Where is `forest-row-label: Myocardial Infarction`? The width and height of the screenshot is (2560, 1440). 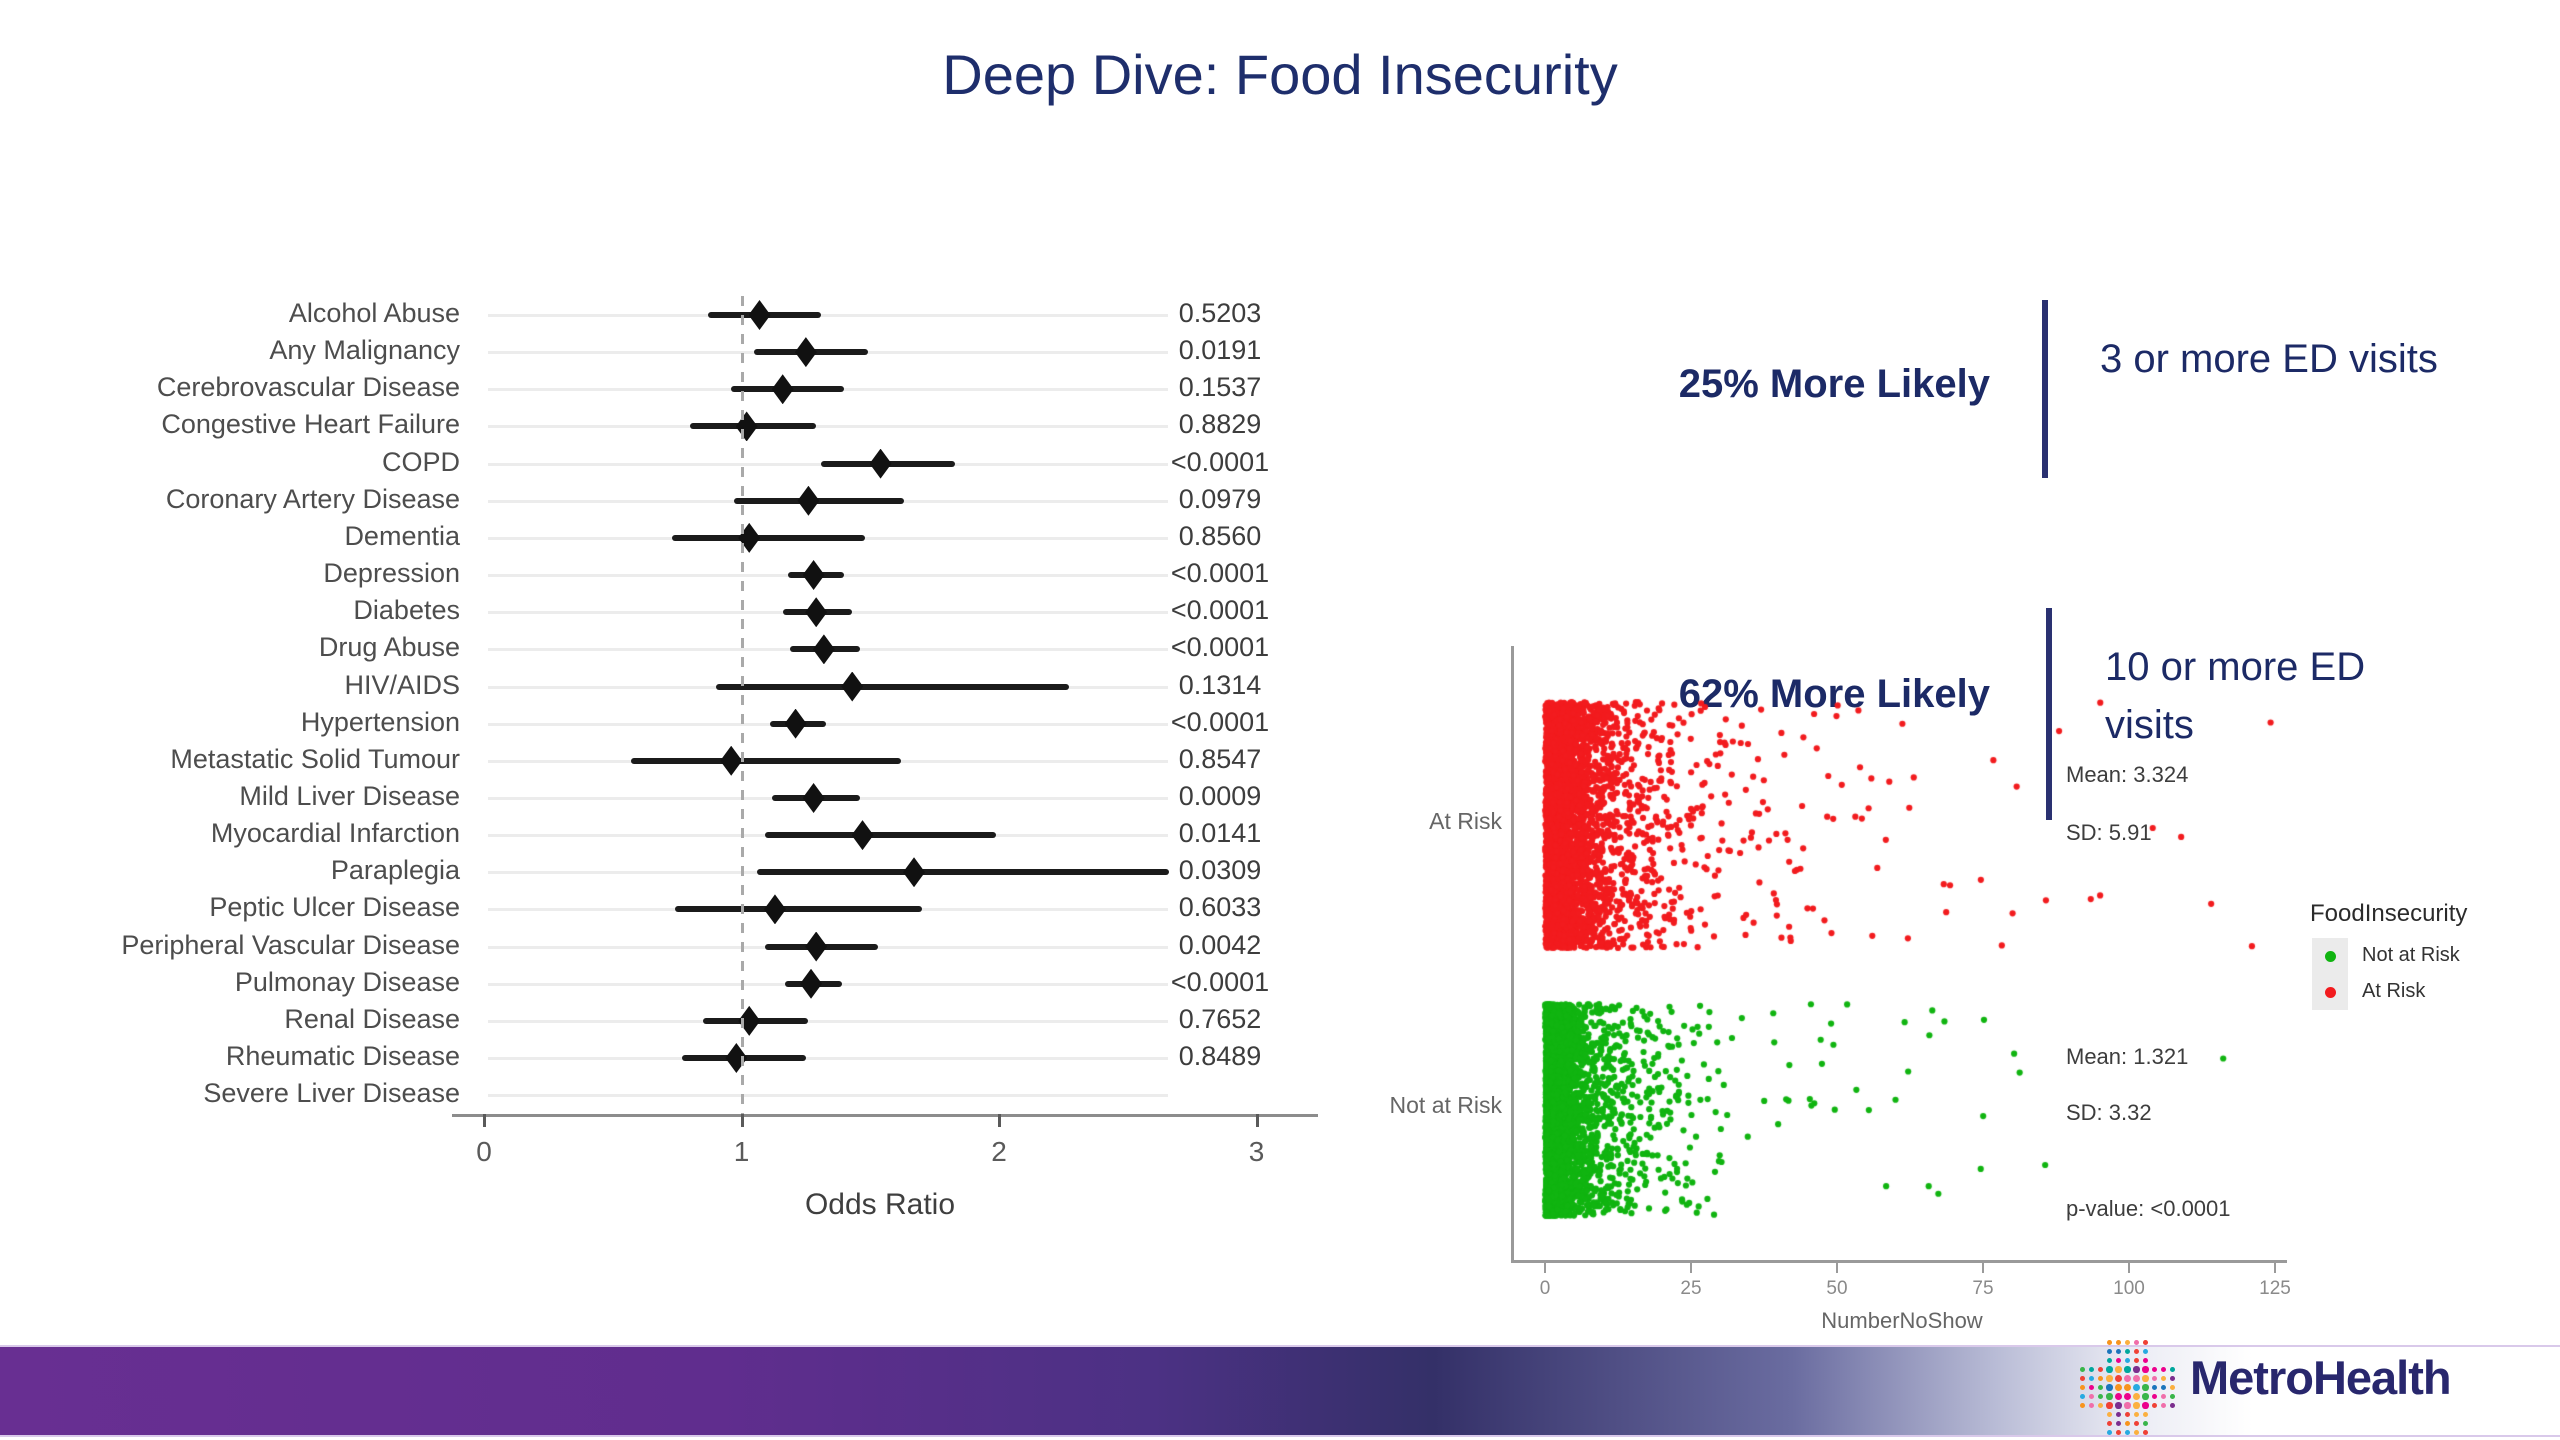
forest-row-label: Myocardial Infarction is located at coordinates (335, 833).